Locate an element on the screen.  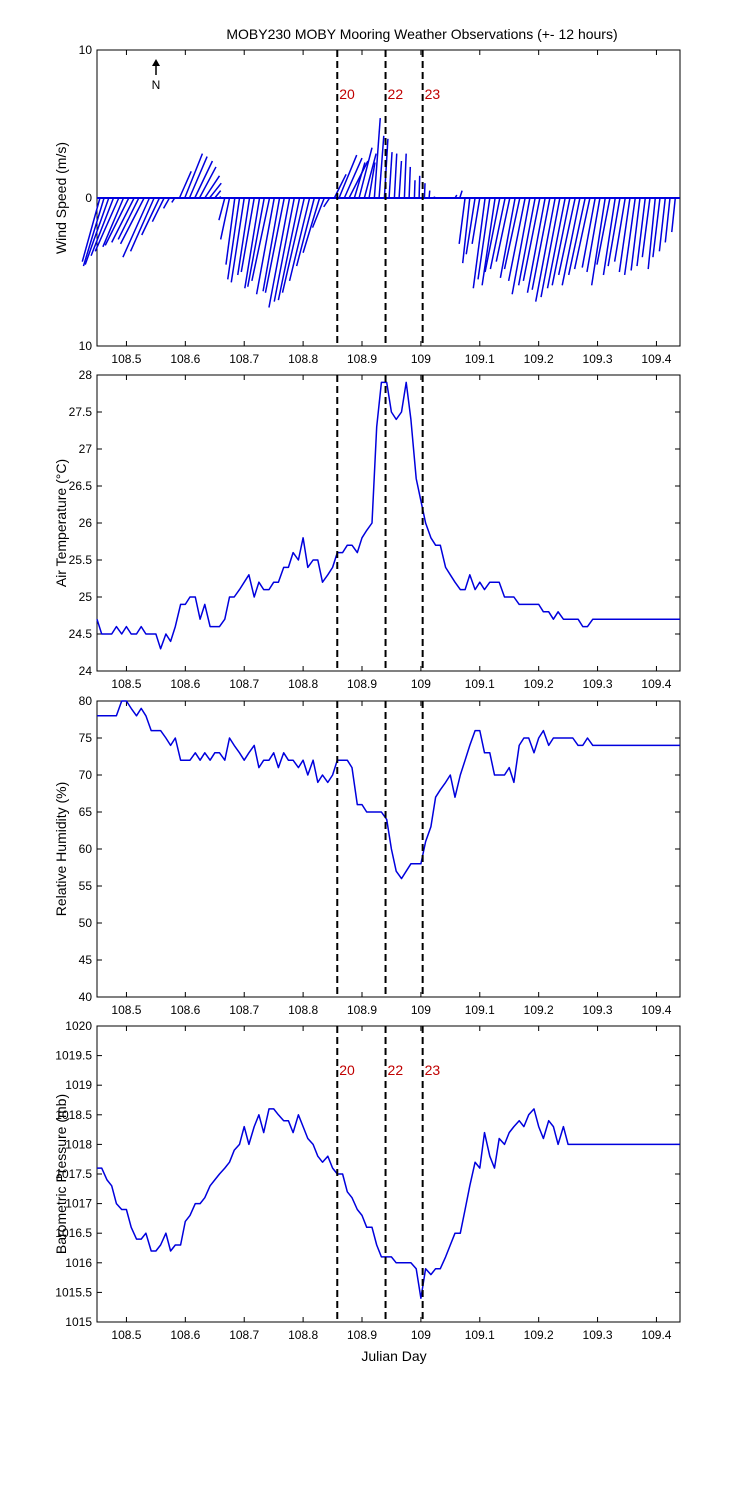
y-tick-label: 27.5 is located at coordinates (81, 412).